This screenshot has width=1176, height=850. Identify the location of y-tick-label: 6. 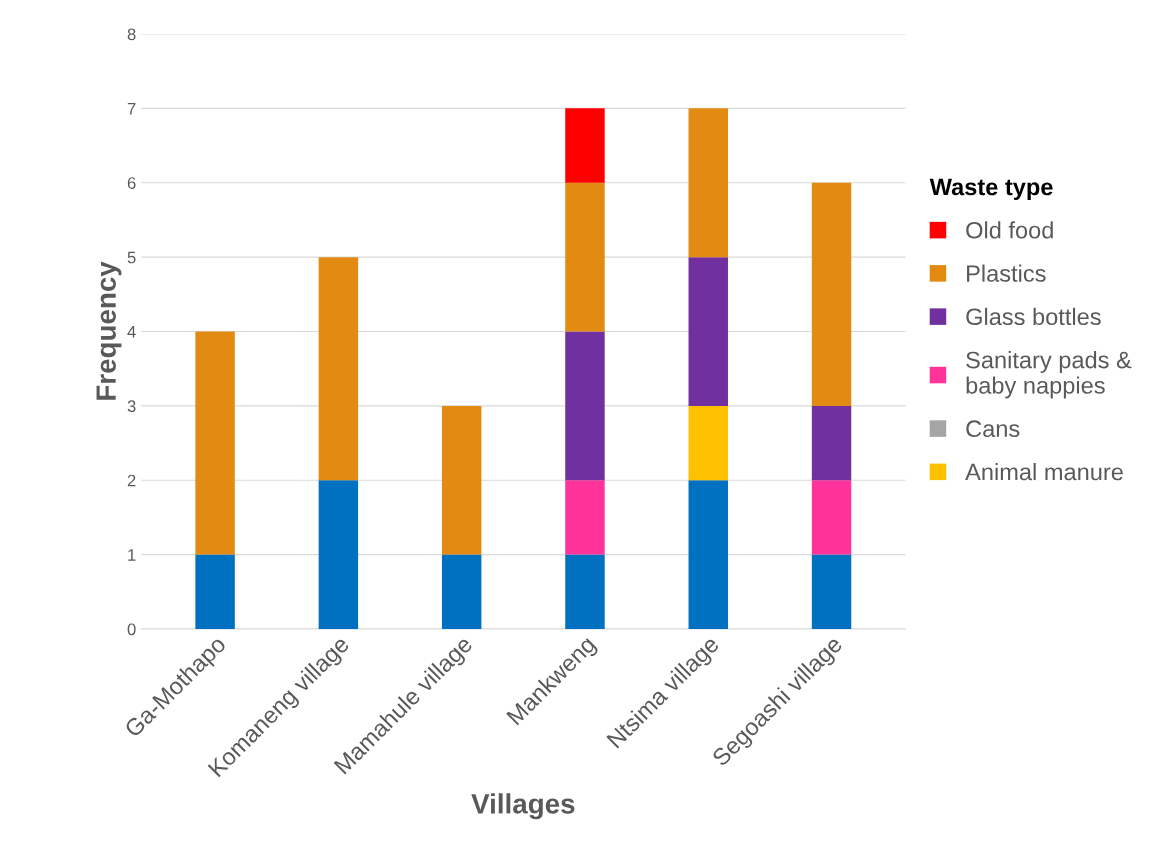
(131, 183).